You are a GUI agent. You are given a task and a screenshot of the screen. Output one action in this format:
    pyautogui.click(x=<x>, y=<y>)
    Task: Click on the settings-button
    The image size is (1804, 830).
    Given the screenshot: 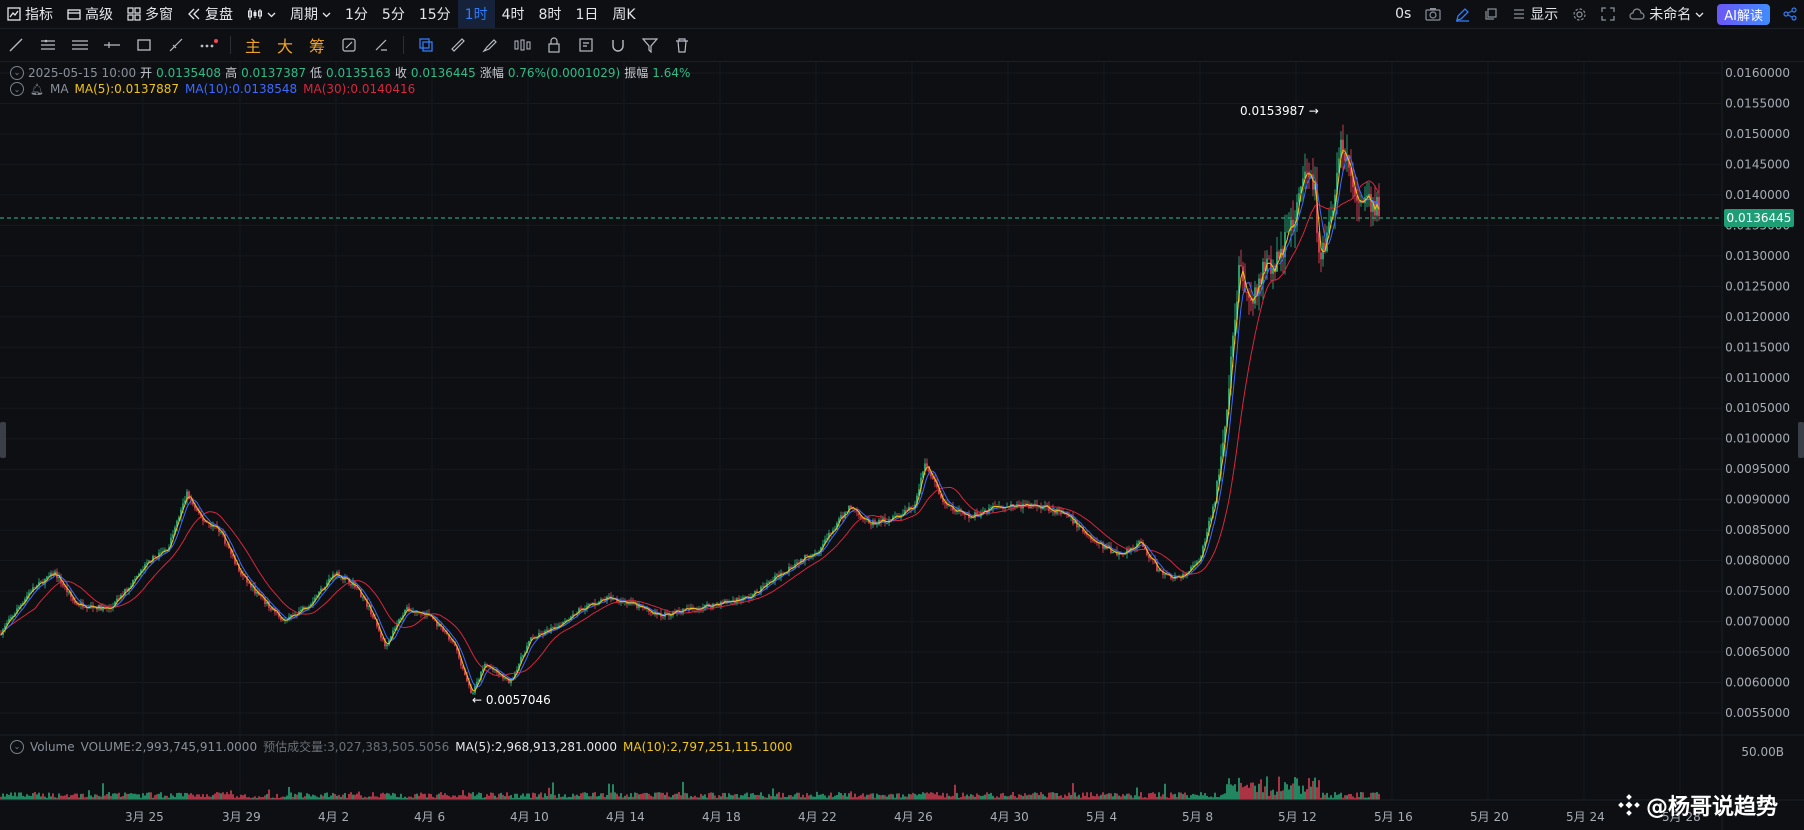 What is the action you would take?
    pyautogui.click(x=1579, y=14)
    